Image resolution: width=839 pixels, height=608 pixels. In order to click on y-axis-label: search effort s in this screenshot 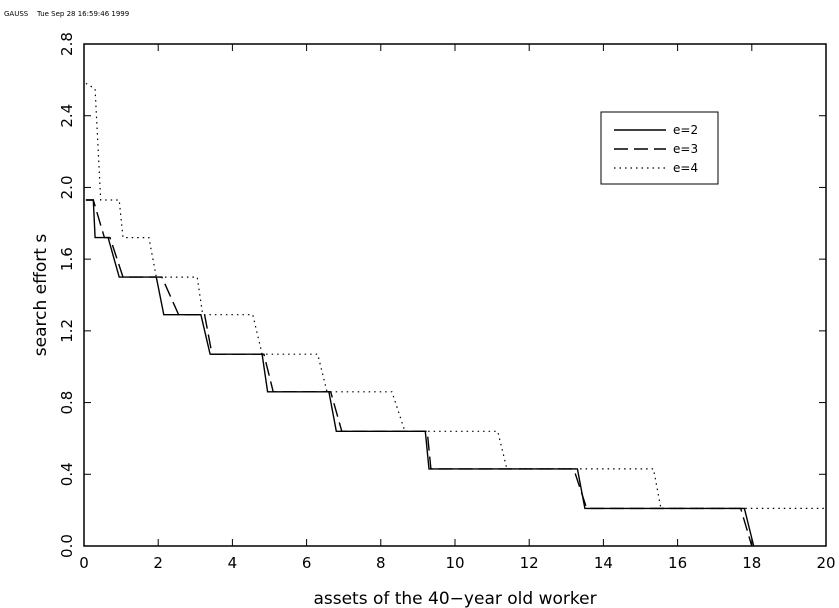, I will do `click(41, 295)`.